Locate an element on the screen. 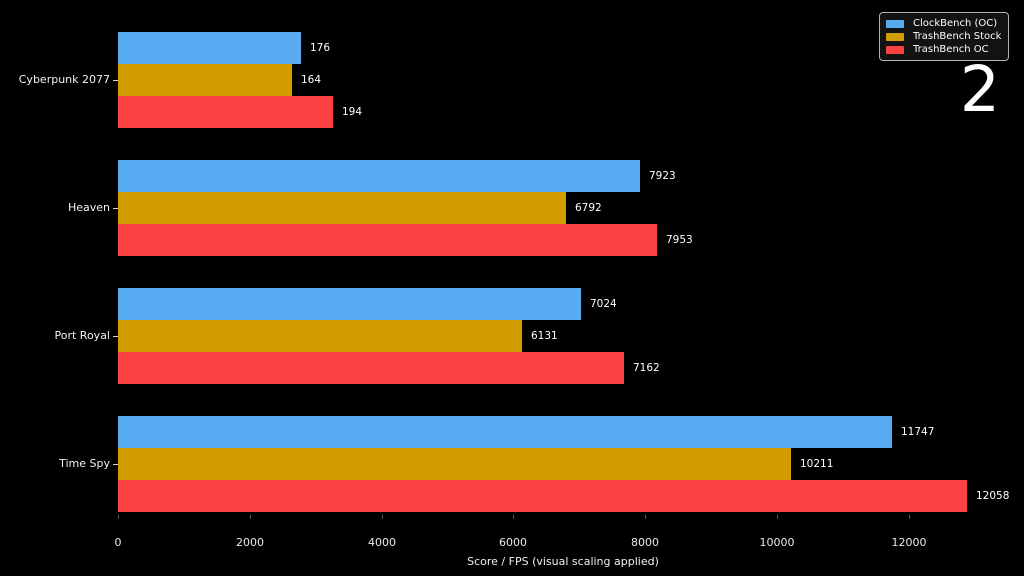 The width and height of the screenshot is (1024, 576). x-tick-label-12000: 12000 is located at coordinates (909, 542).